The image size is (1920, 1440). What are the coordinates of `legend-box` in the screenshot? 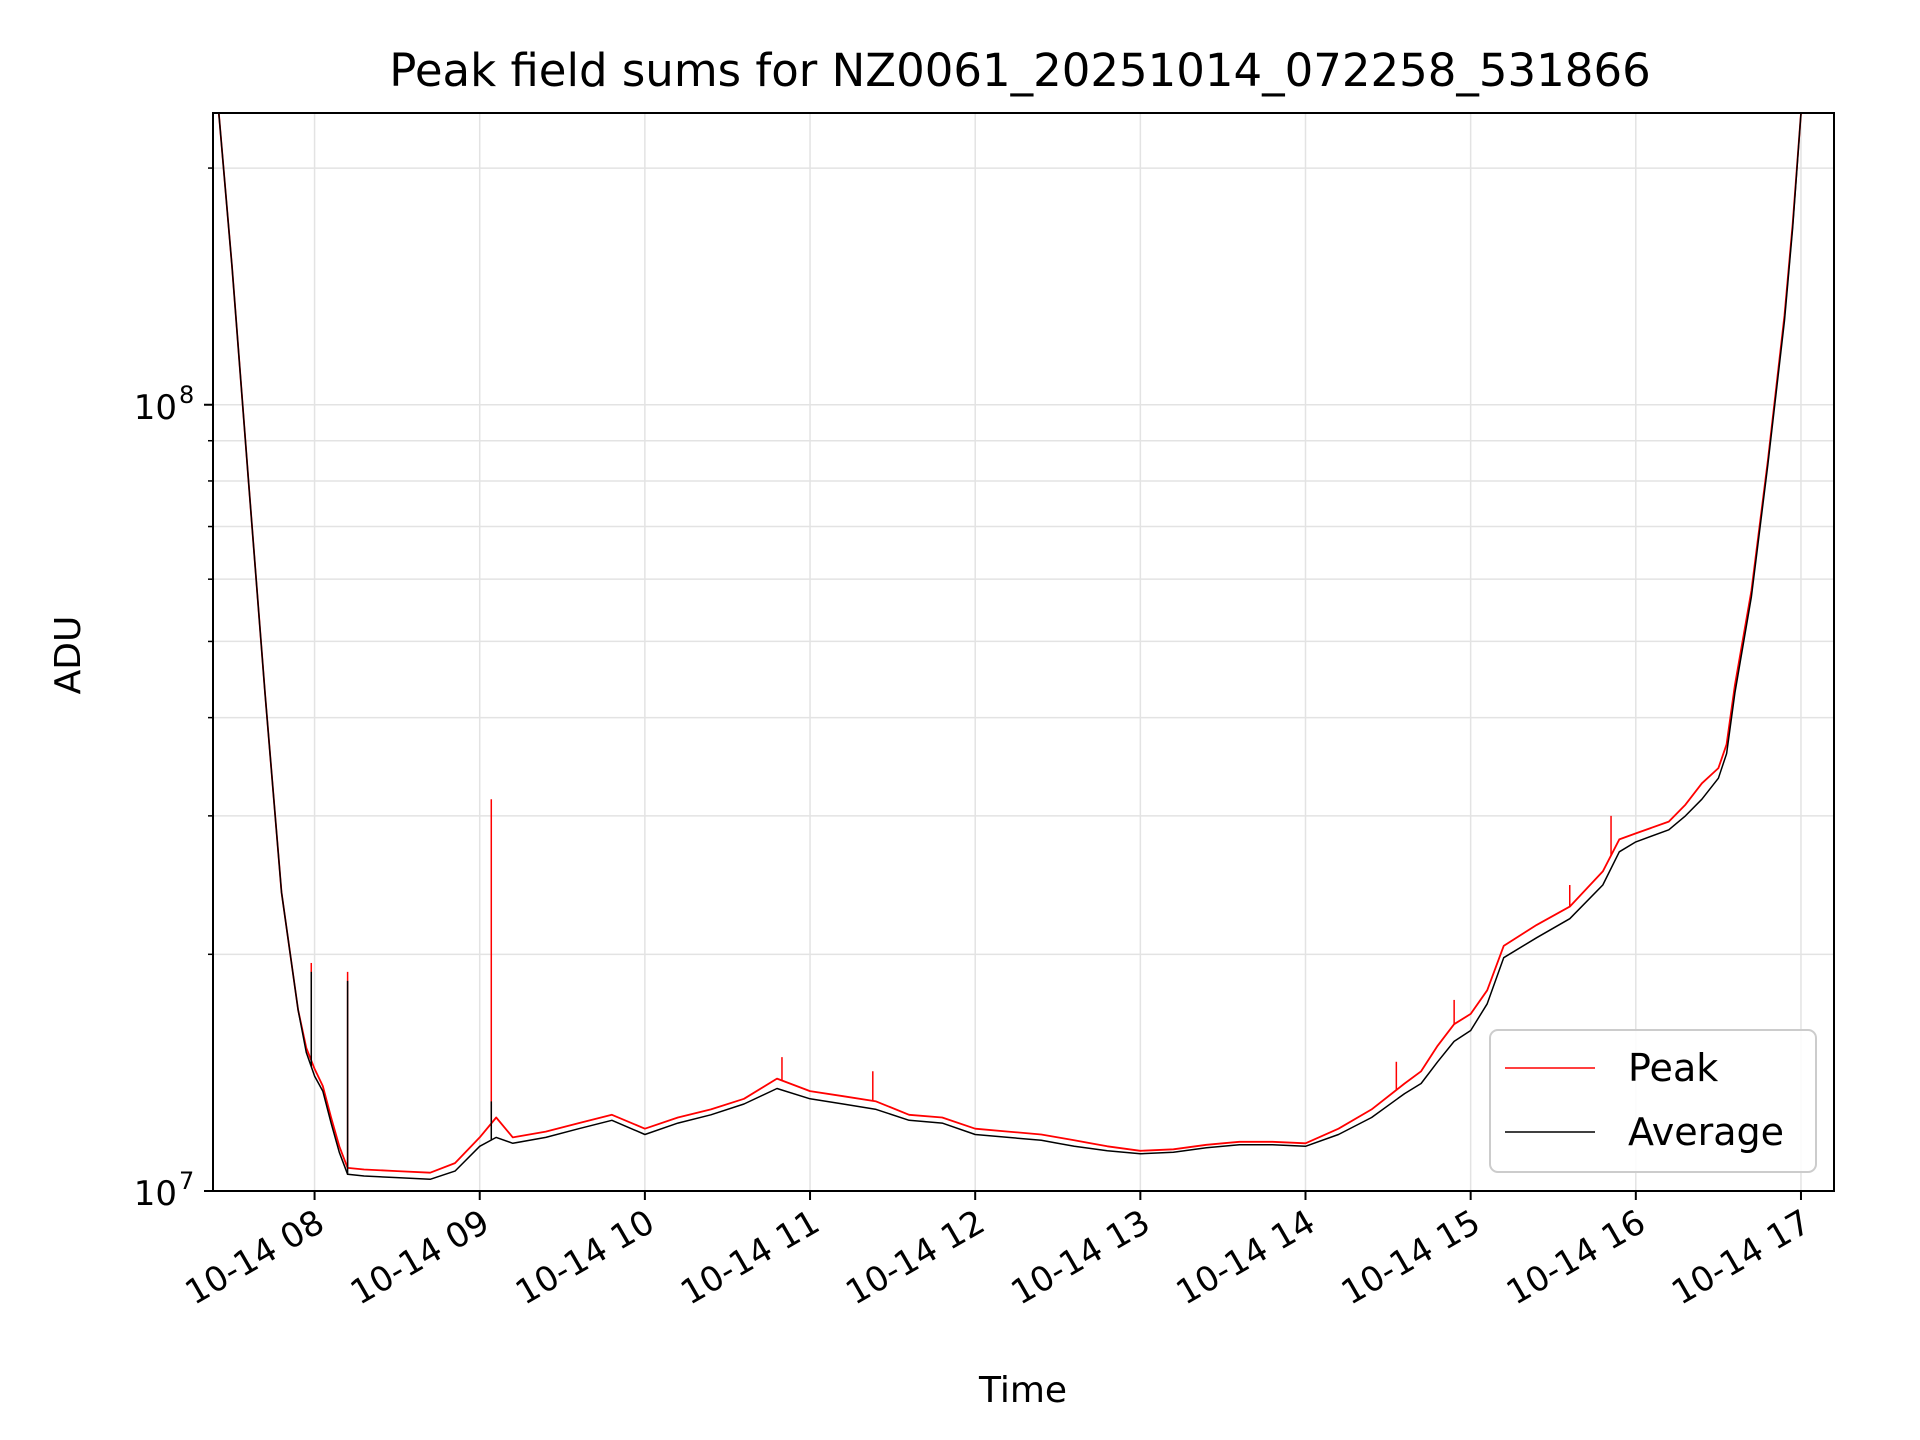 It's located at (1653, 1101).